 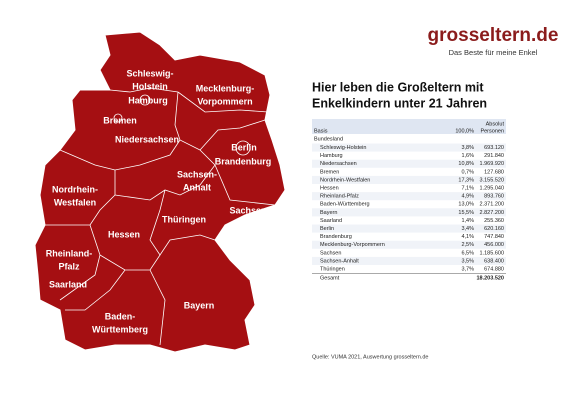 I want to click on state-name: Niedersachsen, so click(x=338, y=164).